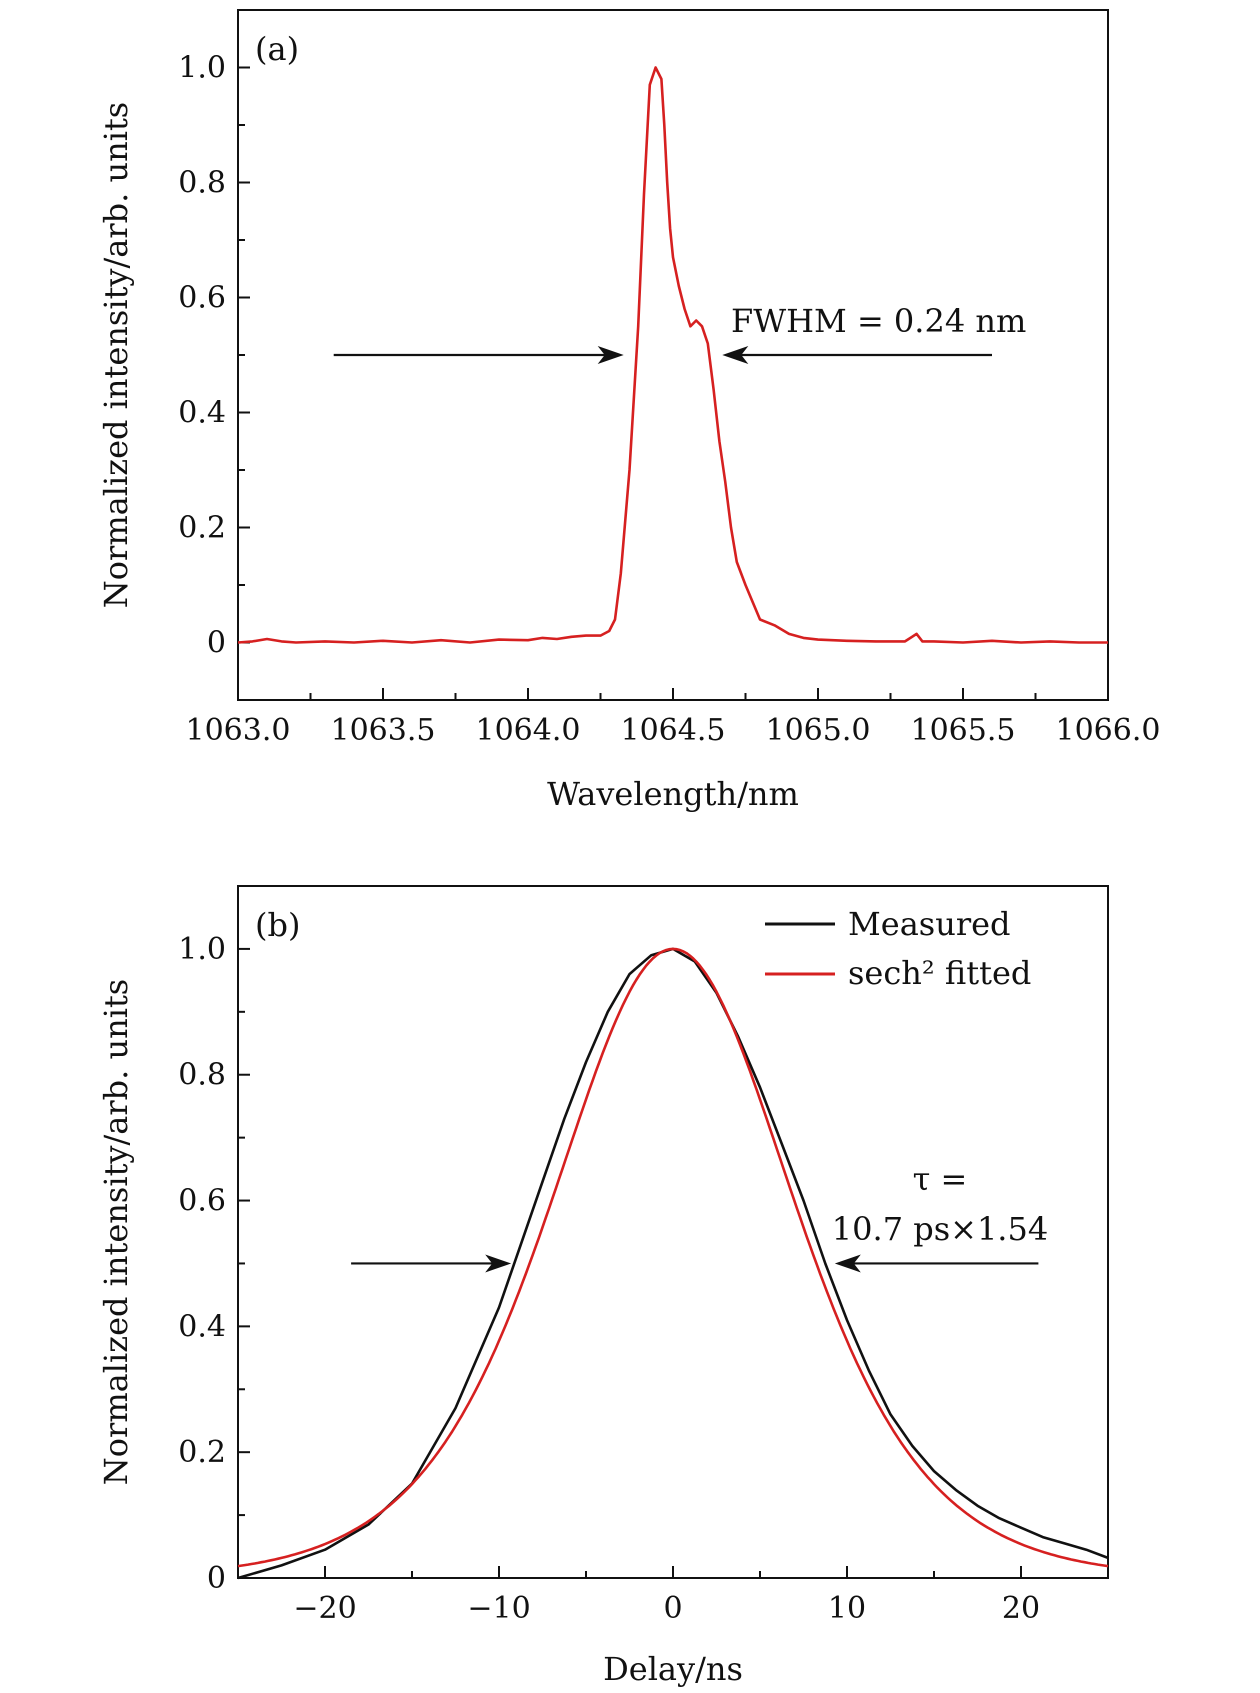 The width and height of the screenshot is (1260, 1693). What do you see at coordinates (216, 1578) in the screenshot?
I see `y-tick-label-b: 0` at bounding box center [216, 1578].